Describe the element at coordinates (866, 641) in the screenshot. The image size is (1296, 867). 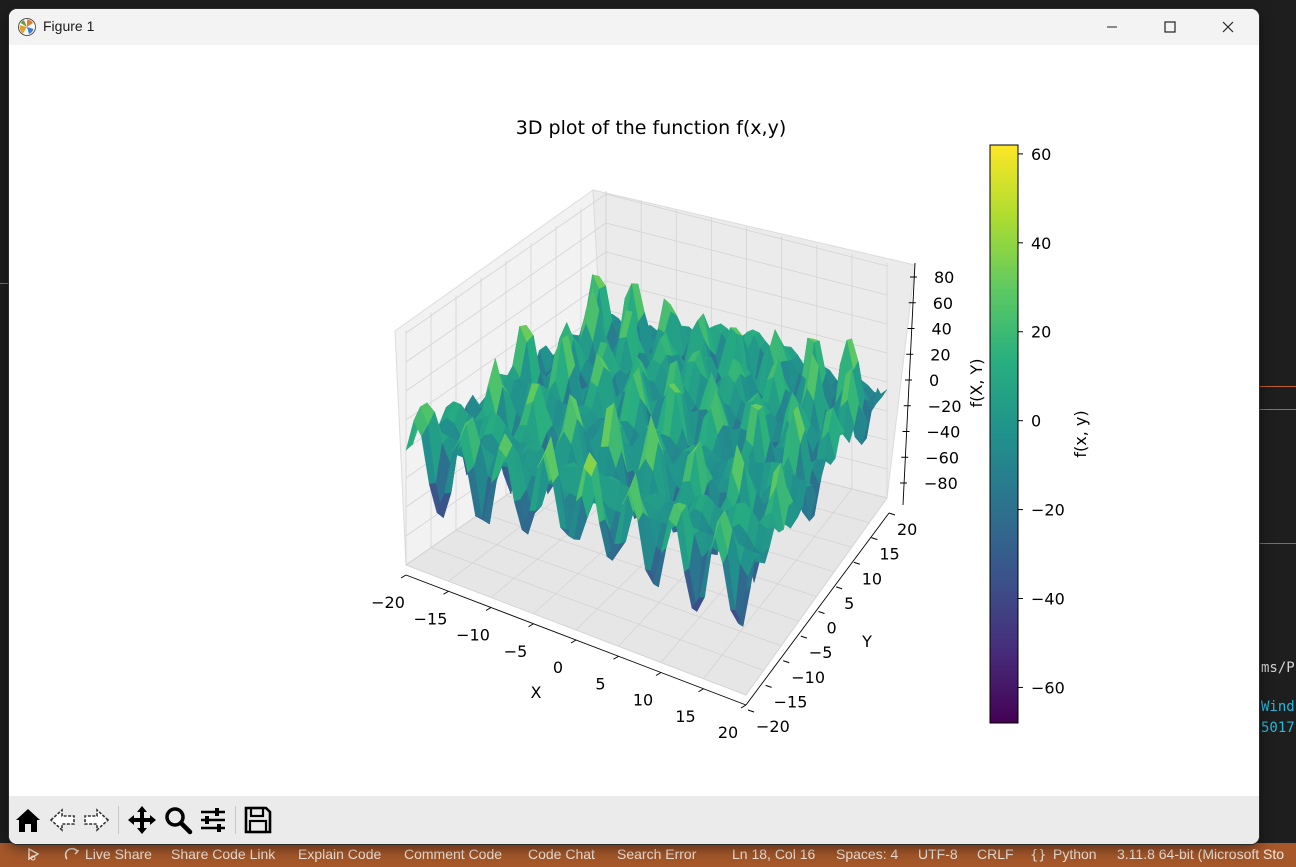
I see `y-axis-label: Y` at that location.